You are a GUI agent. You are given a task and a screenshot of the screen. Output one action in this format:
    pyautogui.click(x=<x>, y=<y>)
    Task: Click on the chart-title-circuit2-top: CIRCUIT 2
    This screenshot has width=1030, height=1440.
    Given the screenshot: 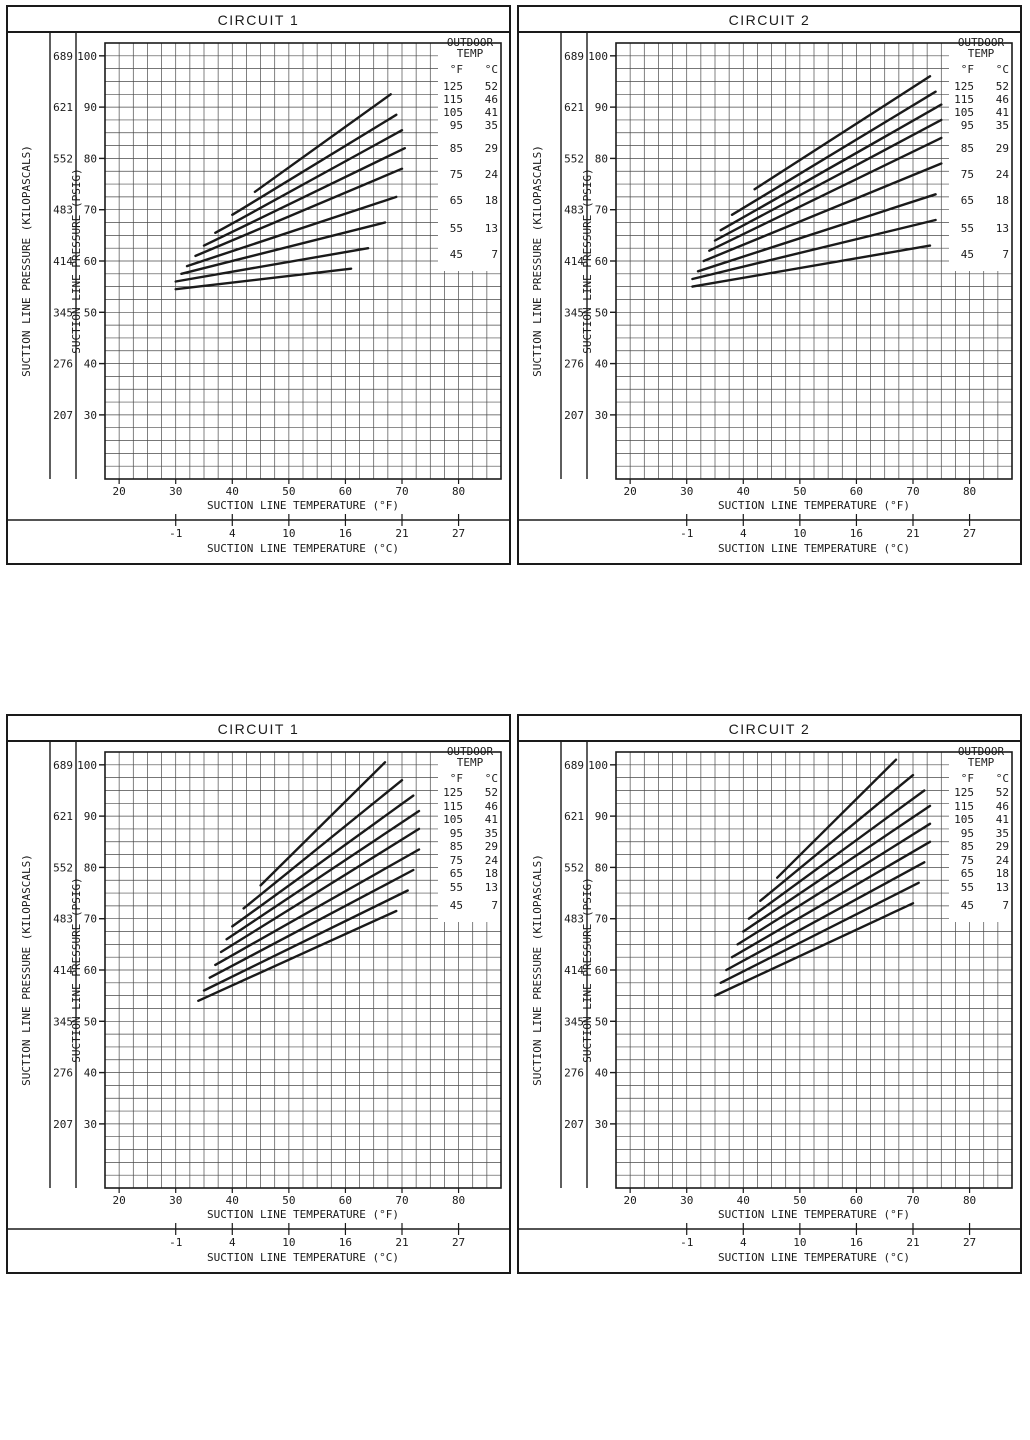 What is the action you would take?
    pyautogui.click(x=769, y=20)
    